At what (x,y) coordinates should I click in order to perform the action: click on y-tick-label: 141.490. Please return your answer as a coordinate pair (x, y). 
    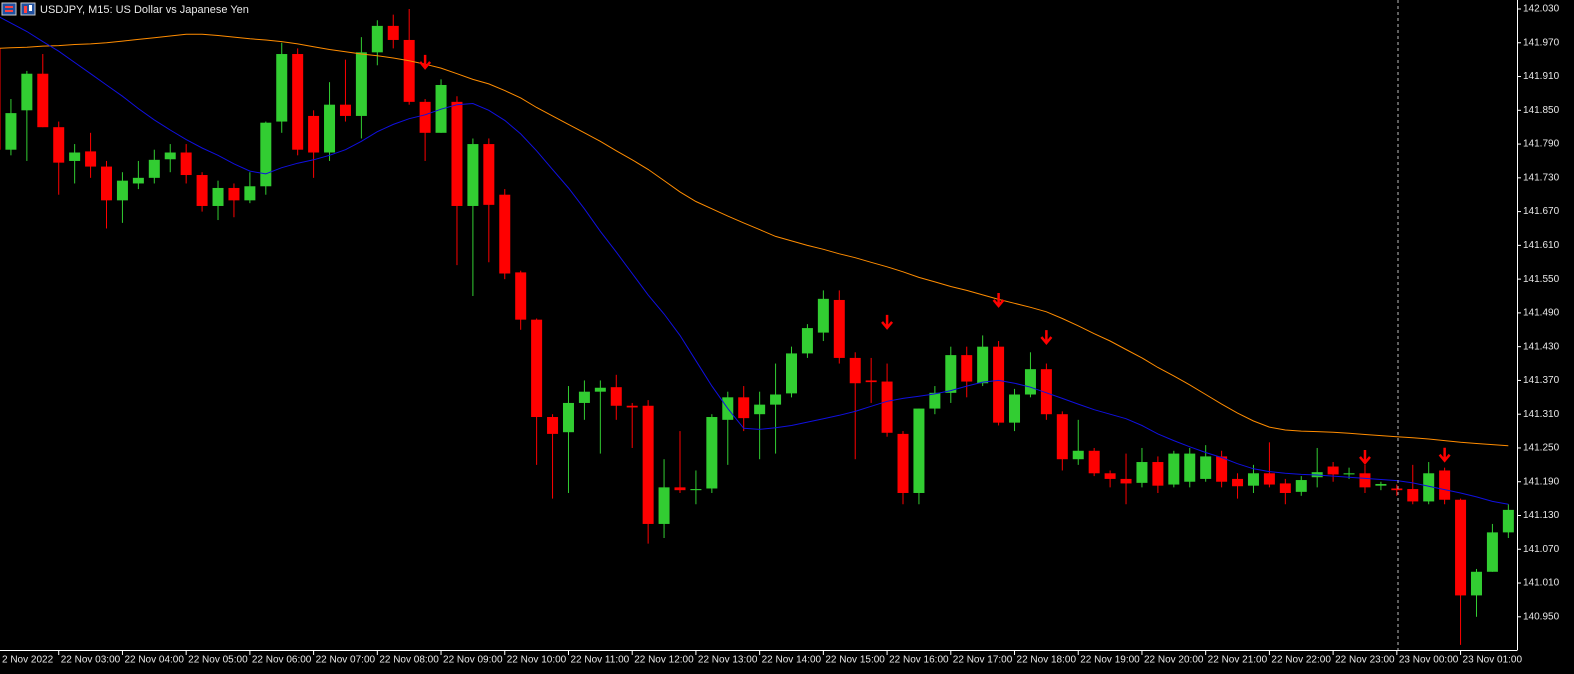
    Looking at the image, I should click on (1541, 313).